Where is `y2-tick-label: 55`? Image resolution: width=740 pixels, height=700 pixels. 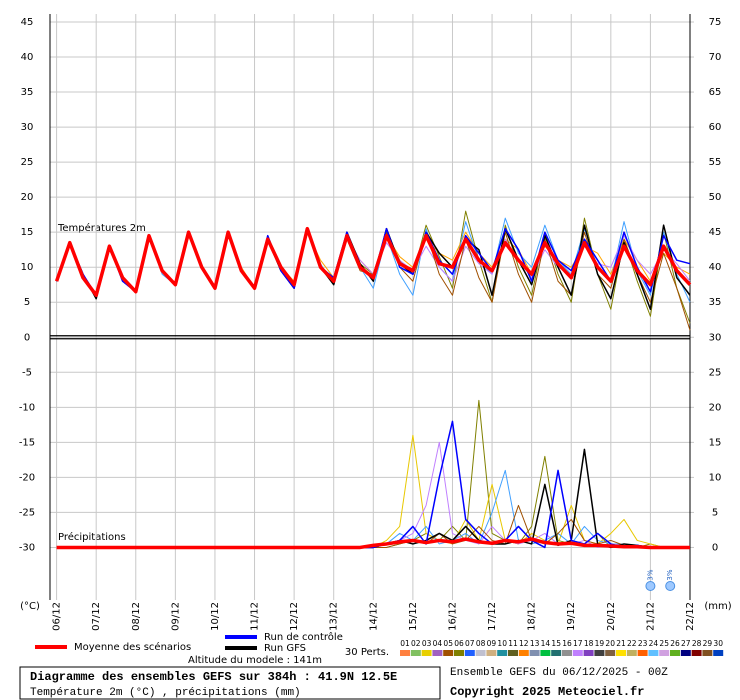
y2-tick-label: 55 is located at coordinates (715, 162).